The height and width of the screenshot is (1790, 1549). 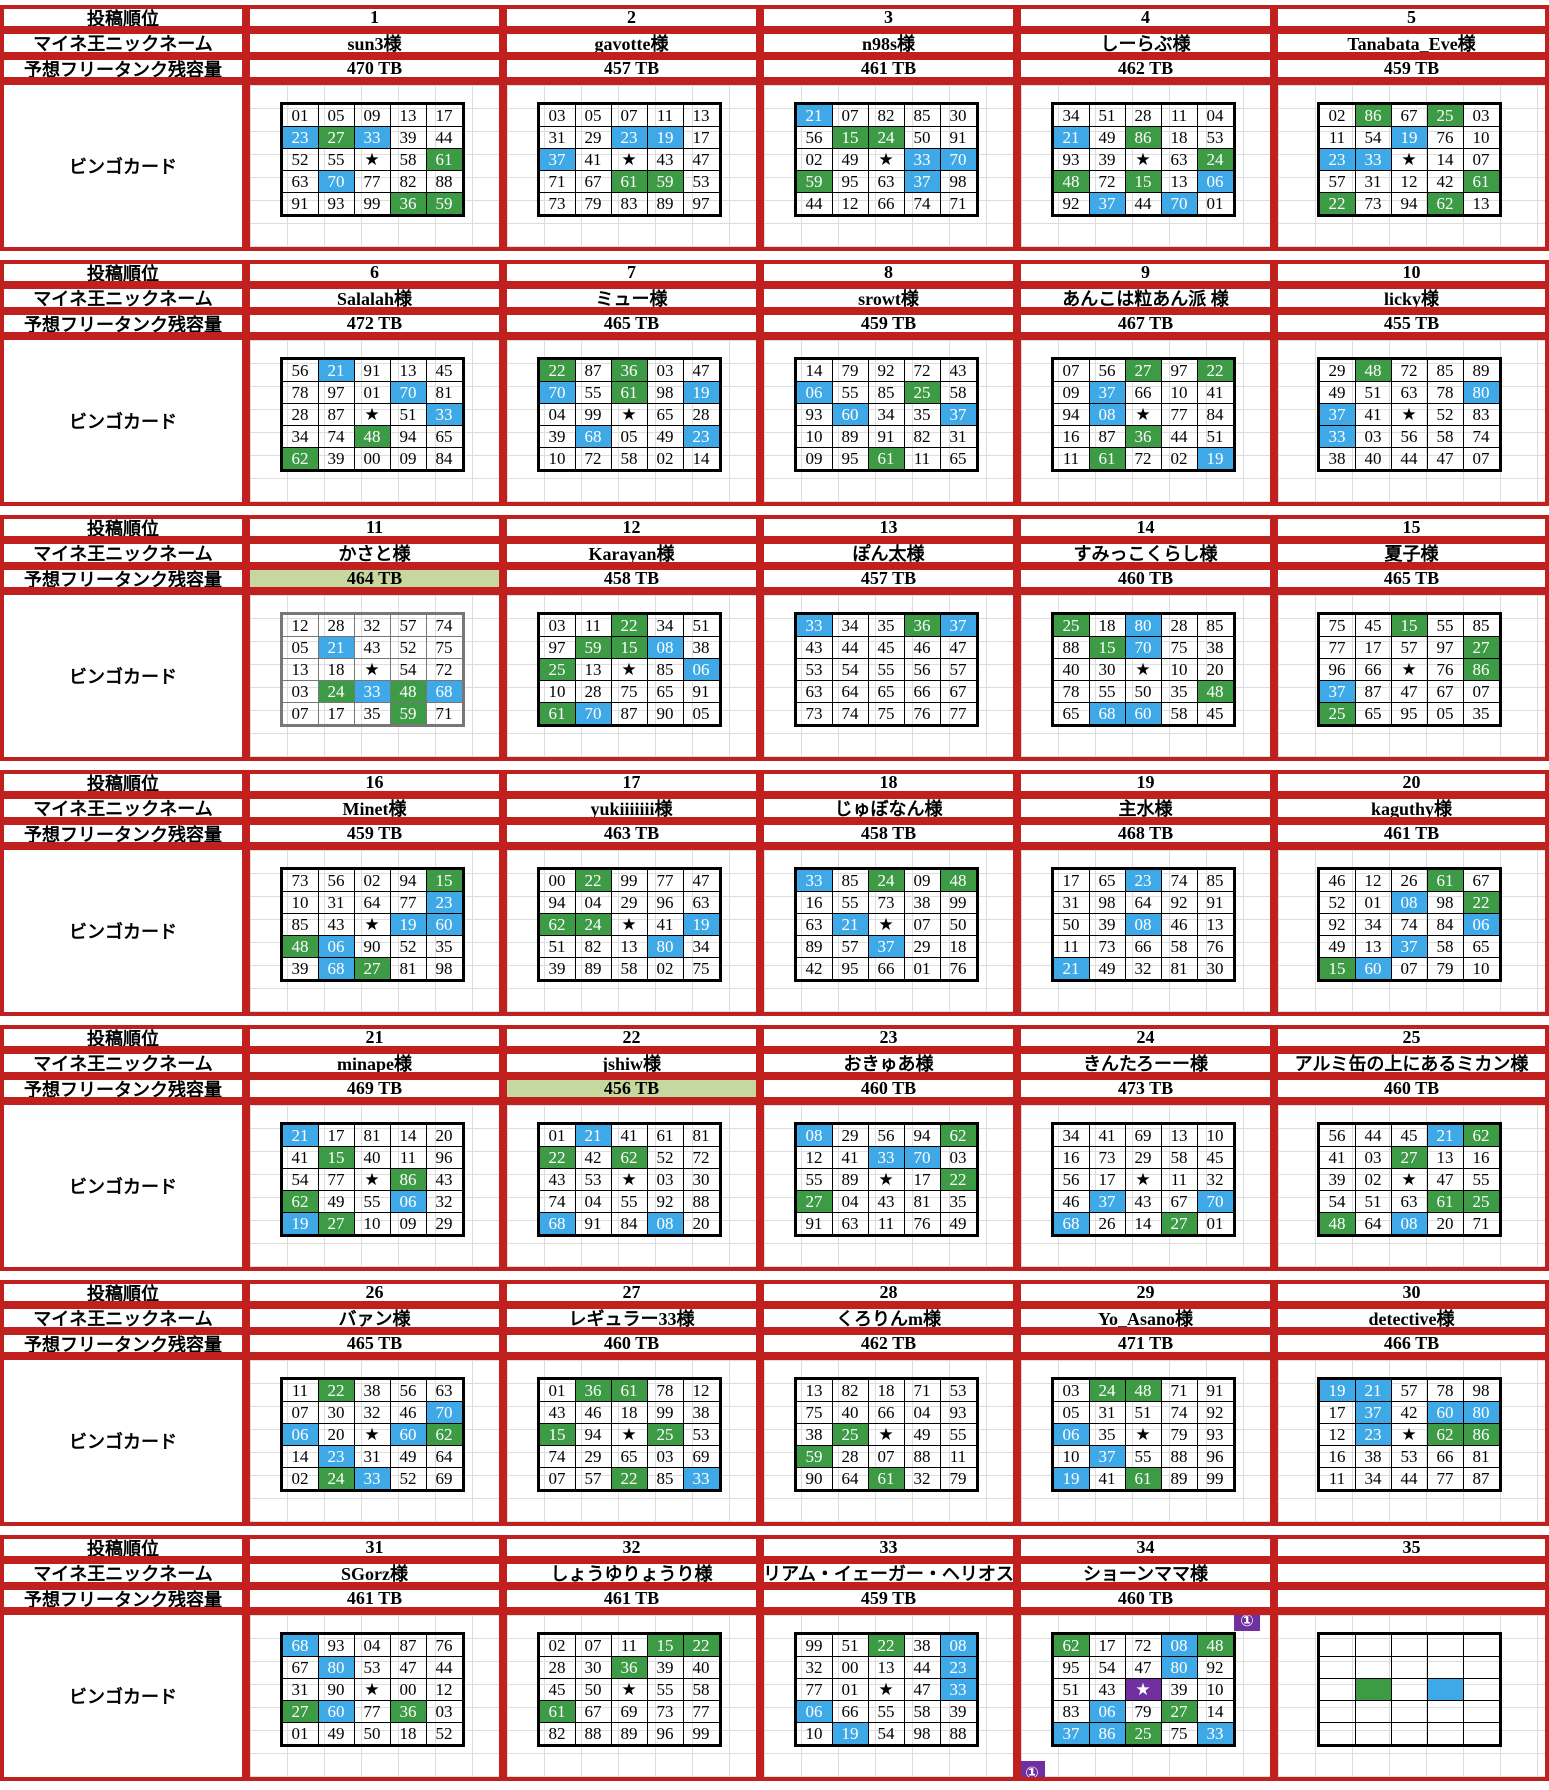 I want to click on rank-cell: 5, so click(x=1411, y=17).